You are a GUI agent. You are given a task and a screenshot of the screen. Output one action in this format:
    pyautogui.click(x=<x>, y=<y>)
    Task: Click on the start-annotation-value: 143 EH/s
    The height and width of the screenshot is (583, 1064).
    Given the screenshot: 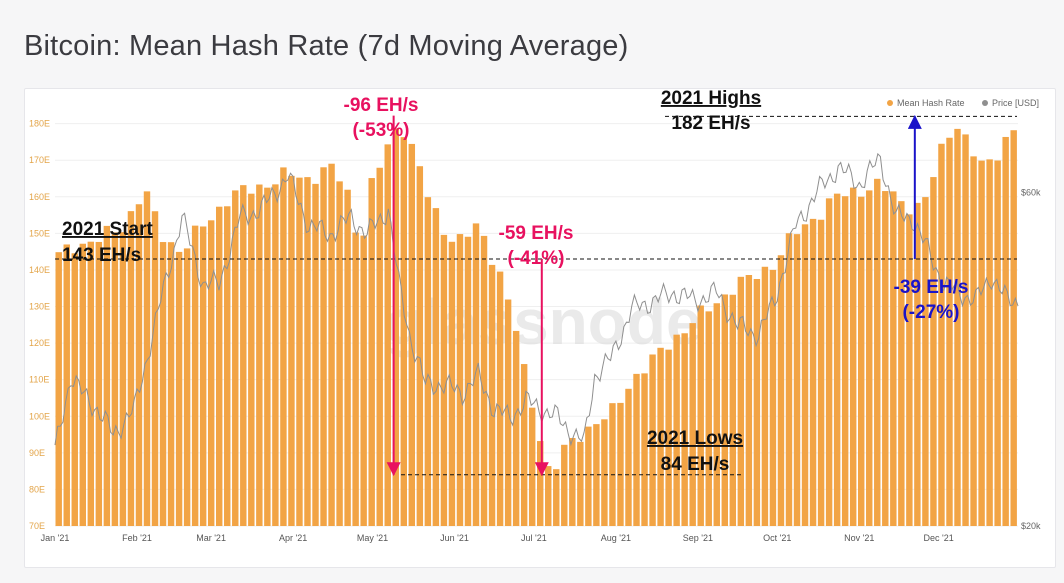 What is the action you would take?
    pyautogui.click(x=101, y=255)
    